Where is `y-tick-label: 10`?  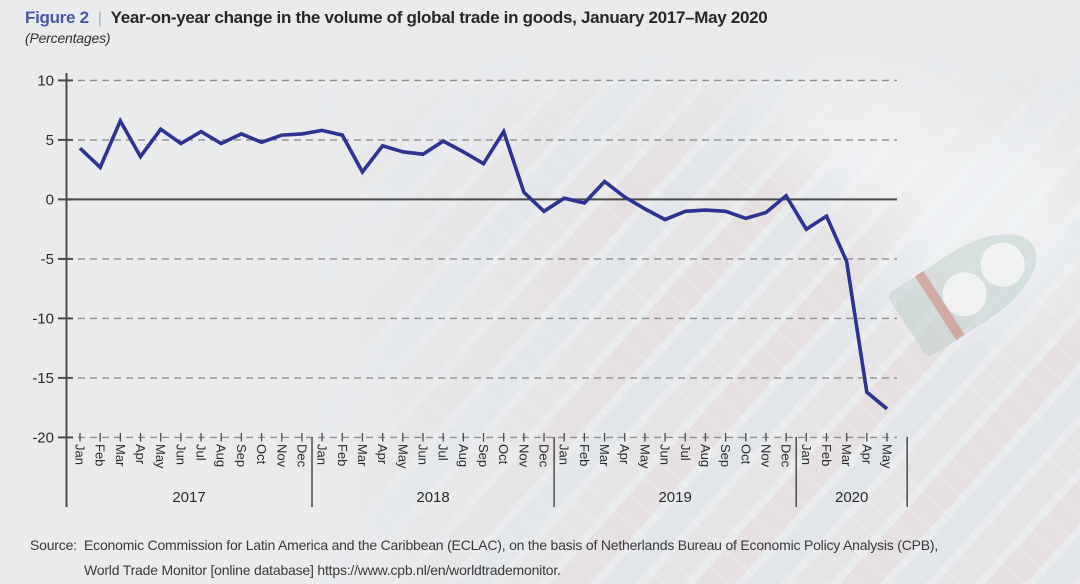
y-tick-label: 10 is located at coordinates (45, 80).